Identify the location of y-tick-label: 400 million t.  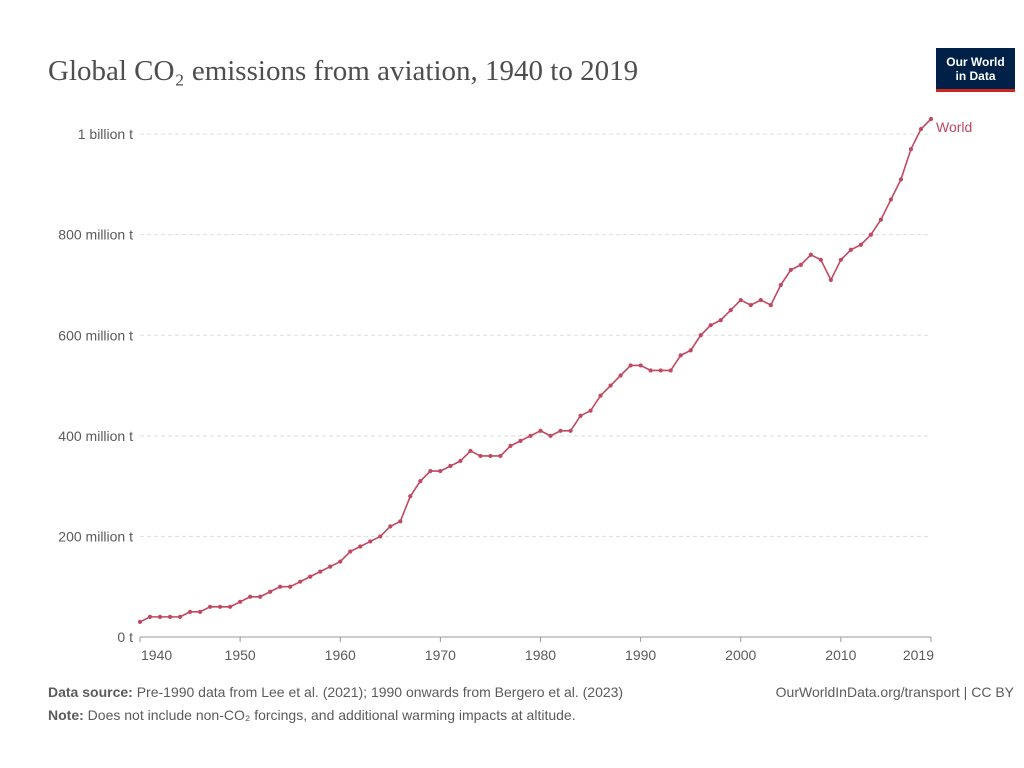
(95, 436).